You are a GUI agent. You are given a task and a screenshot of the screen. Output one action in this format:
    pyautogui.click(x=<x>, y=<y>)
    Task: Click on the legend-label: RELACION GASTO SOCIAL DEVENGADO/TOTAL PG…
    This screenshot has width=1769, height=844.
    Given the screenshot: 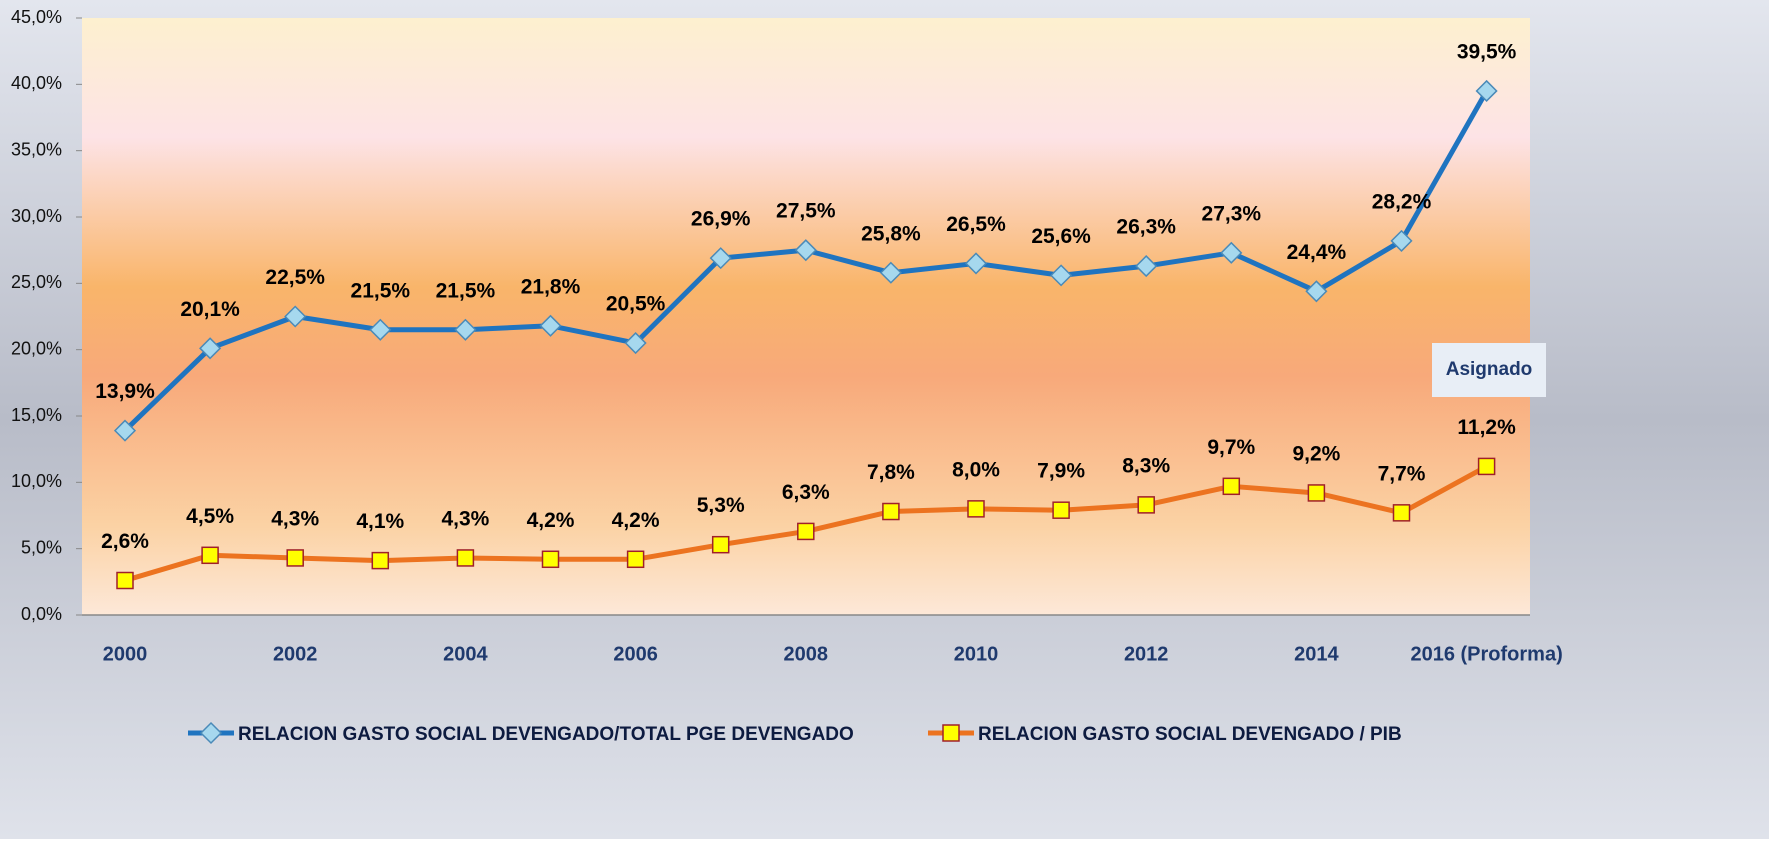 What is the action you would take?
    pyautogui.click(x=546, y=734)
    